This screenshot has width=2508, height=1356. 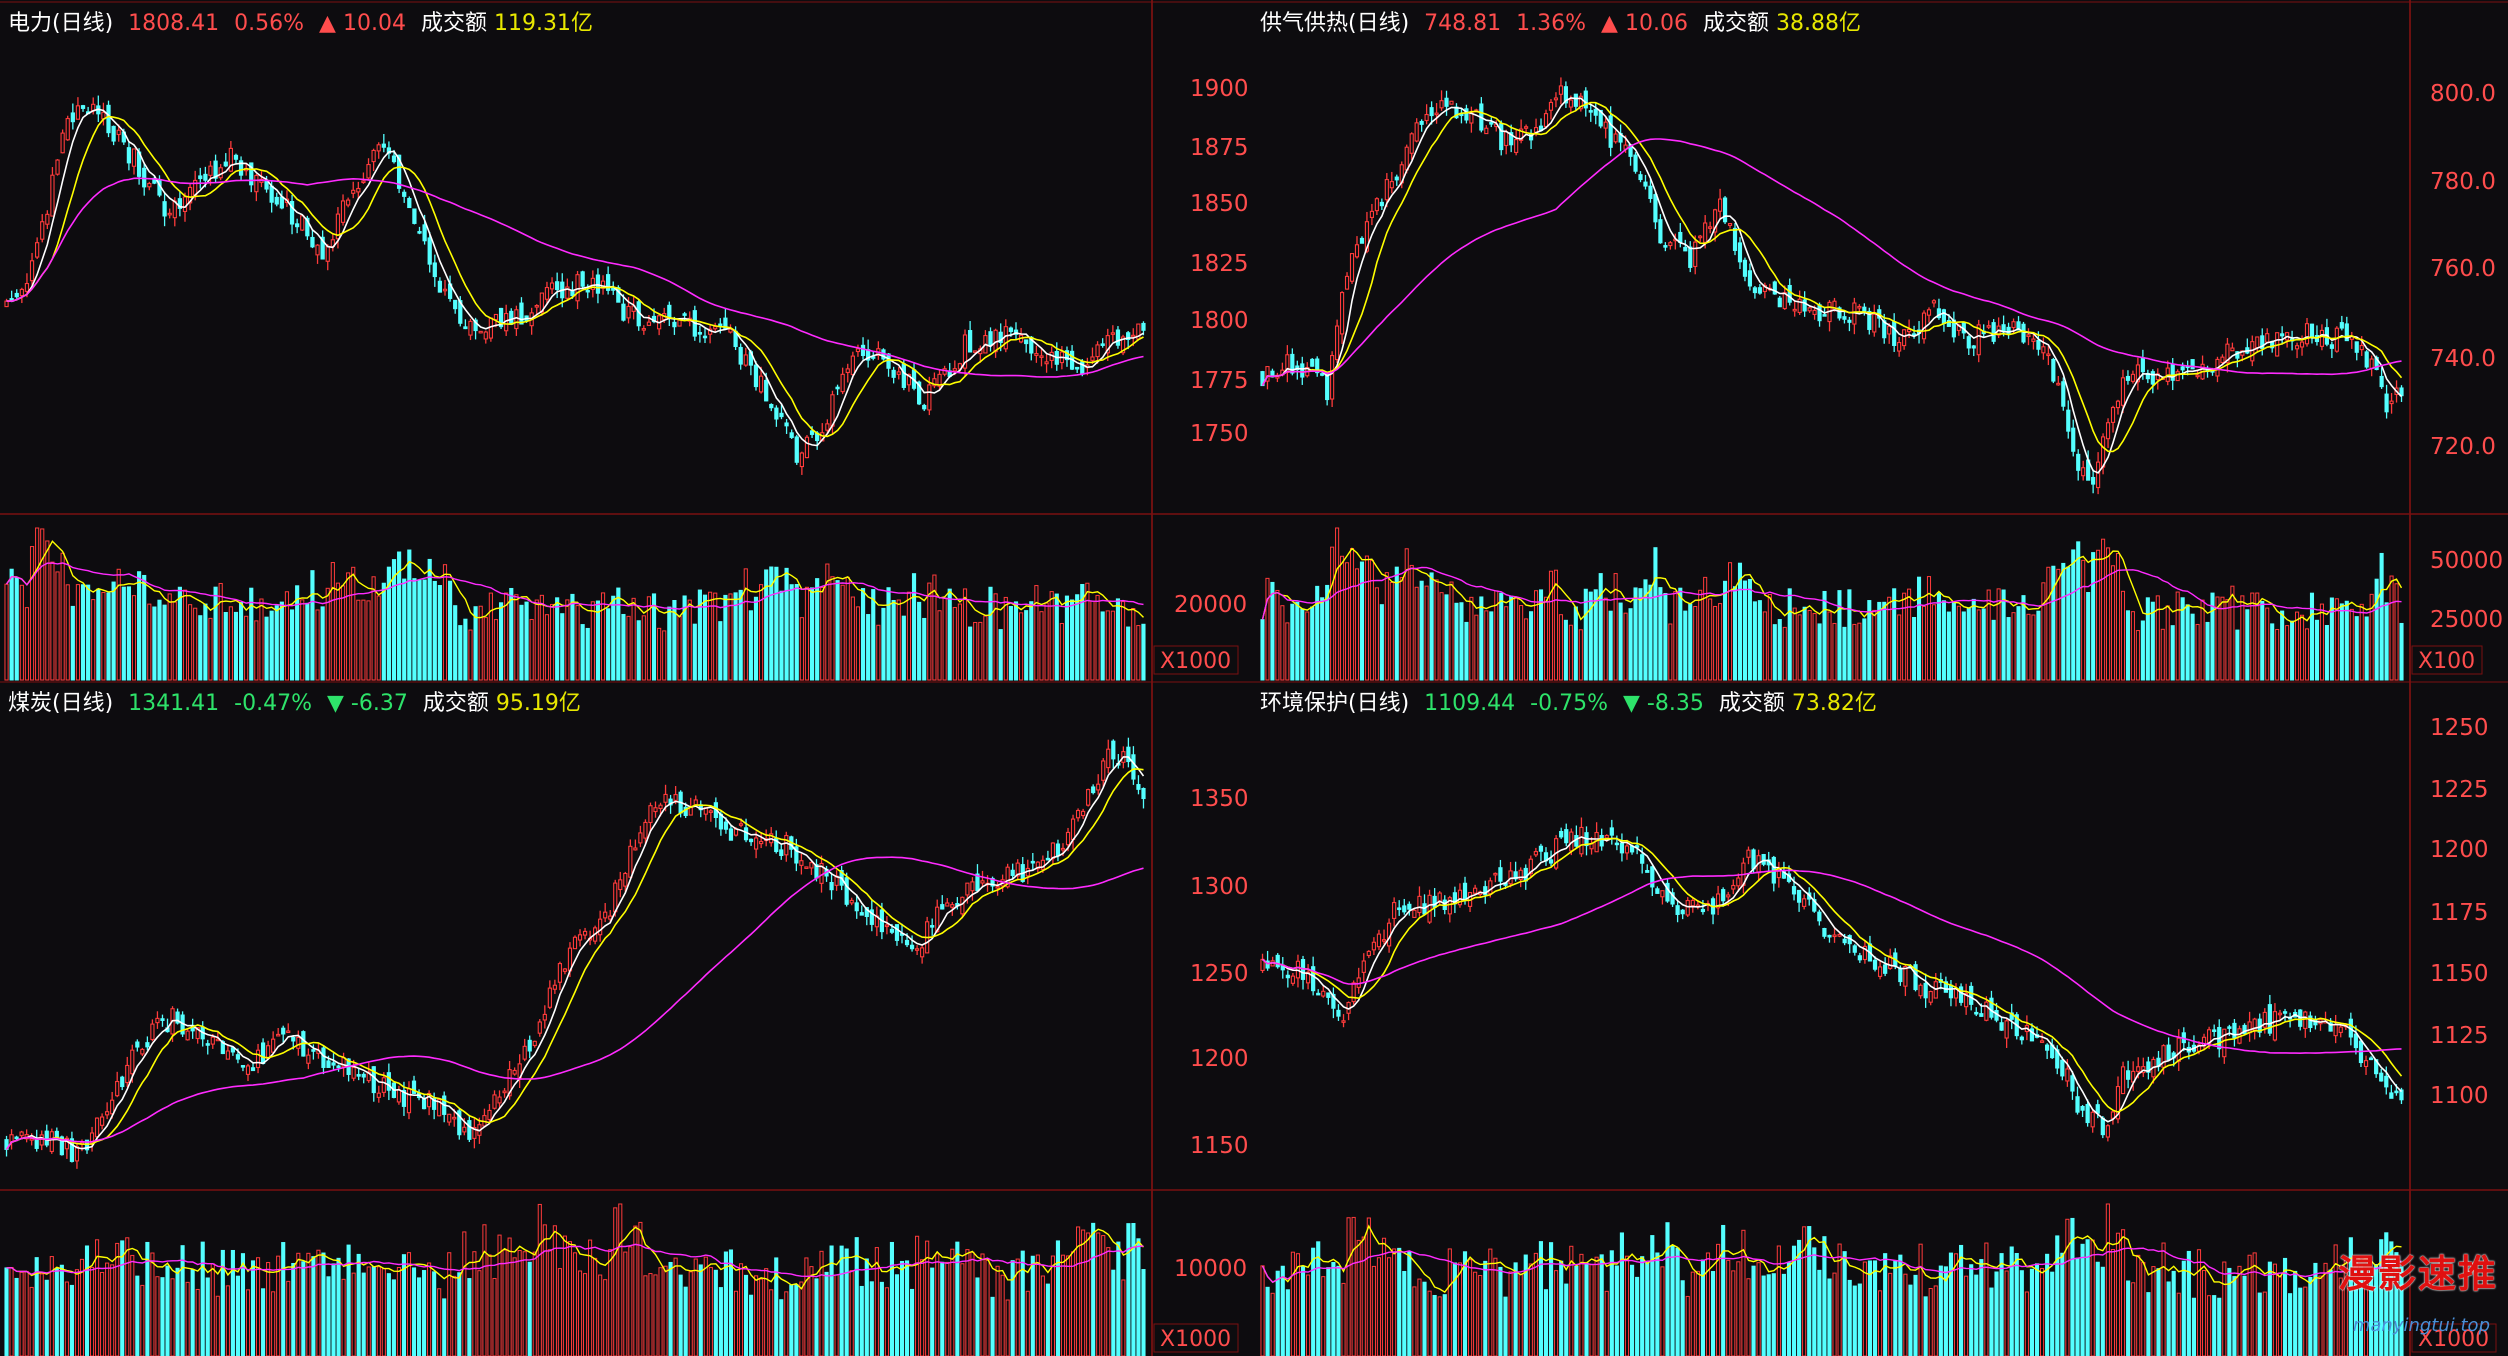 I want to click on volume-unit-label: X100, so click(x=2446, y=661).